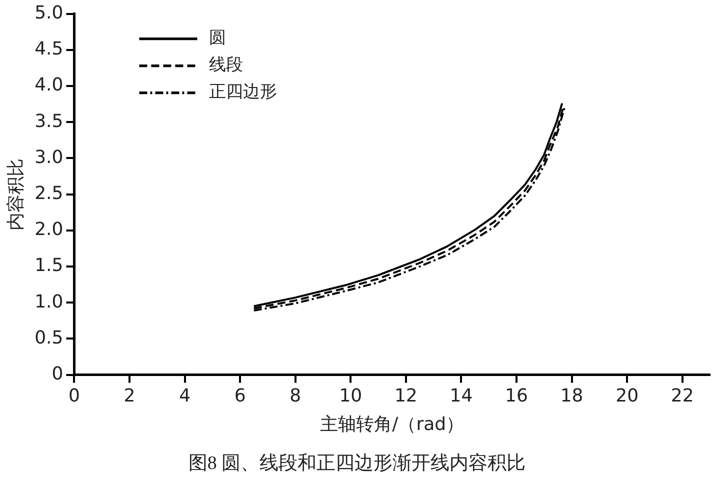 The width and height of the screenshot is (714, 487). Describe the element at coordinates (461, 395) in the screenshot. I see `x-tick-label: 14` at that location.